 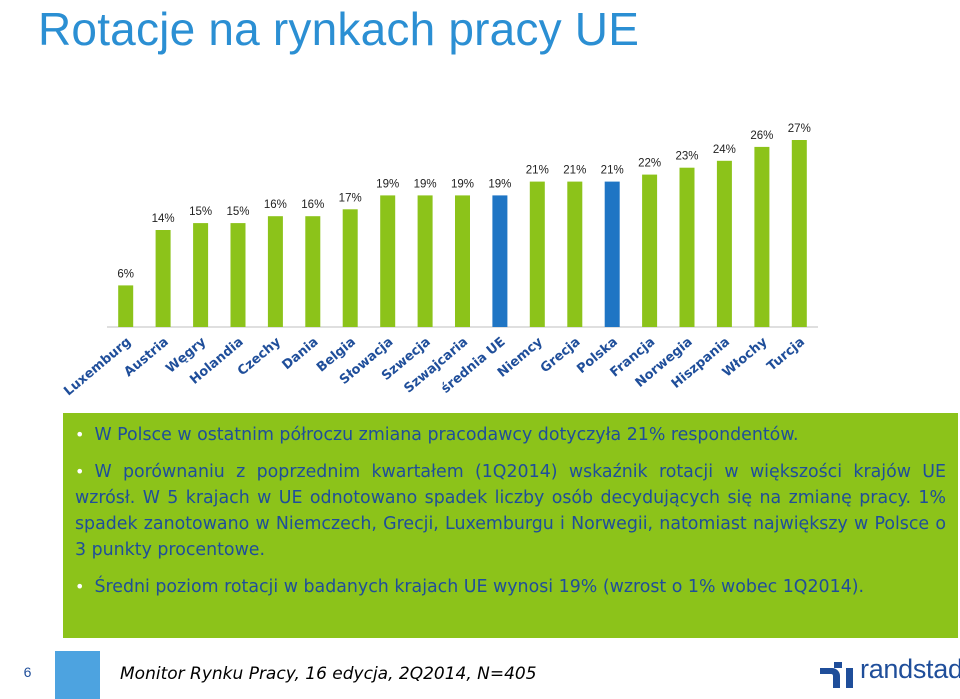 I want to click on data-label: 23%, so click(x=686, y=157).